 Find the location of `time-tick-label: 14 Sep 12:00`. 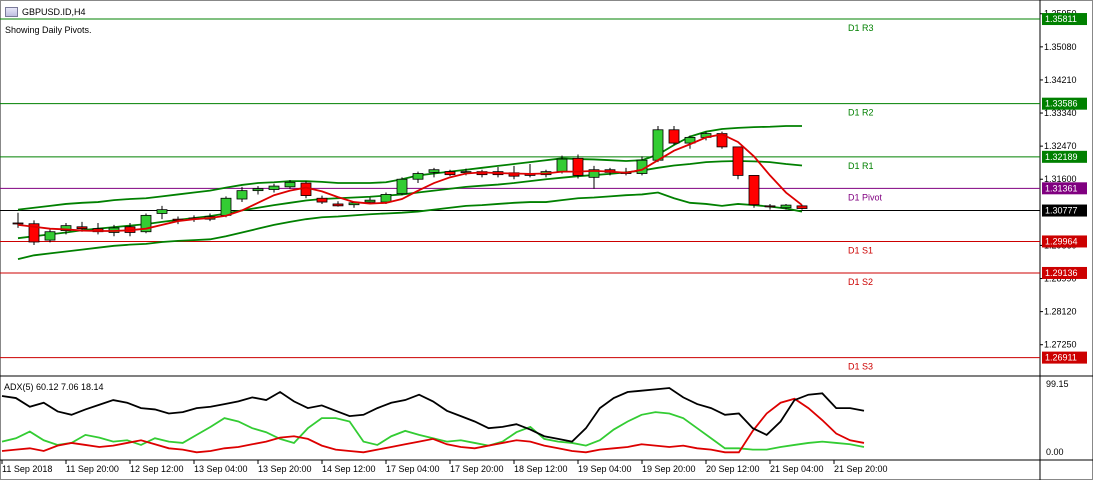

time-tick-label: 14 Sep 12:00 is located at coordinates (349, 469).